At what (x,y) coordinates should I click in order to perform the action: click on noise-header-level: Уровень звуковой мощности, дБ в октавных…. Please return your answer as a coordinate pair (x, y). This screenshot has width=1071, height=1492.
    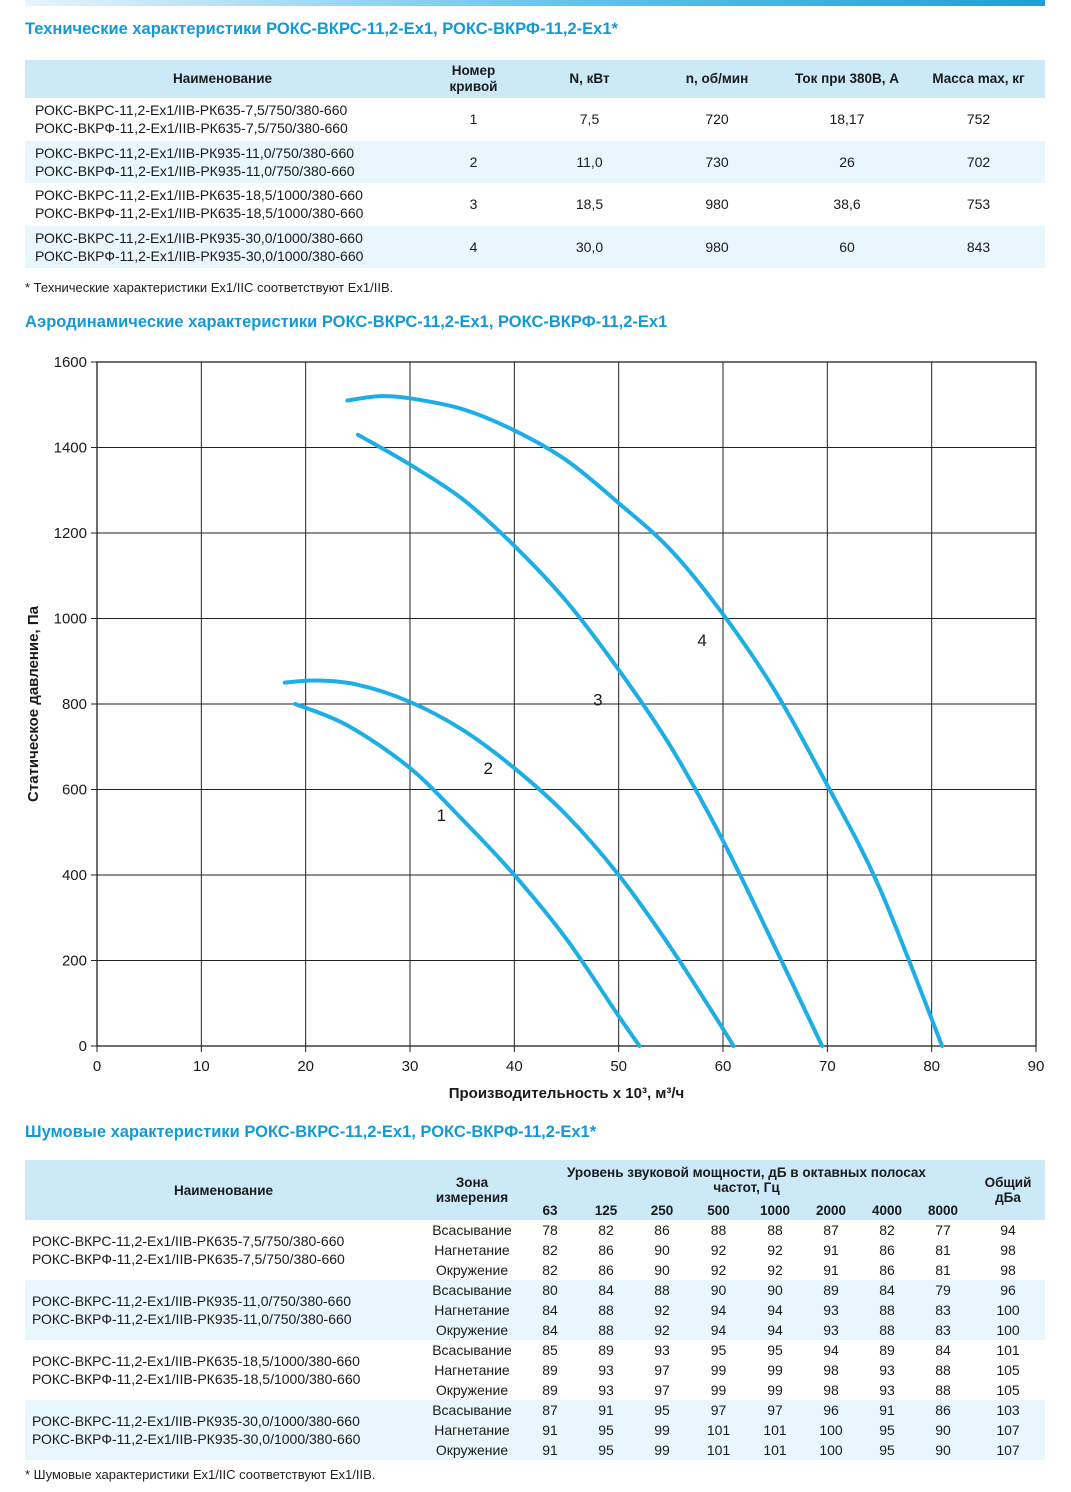
    Looking at the image, I should click on (746, 1180).